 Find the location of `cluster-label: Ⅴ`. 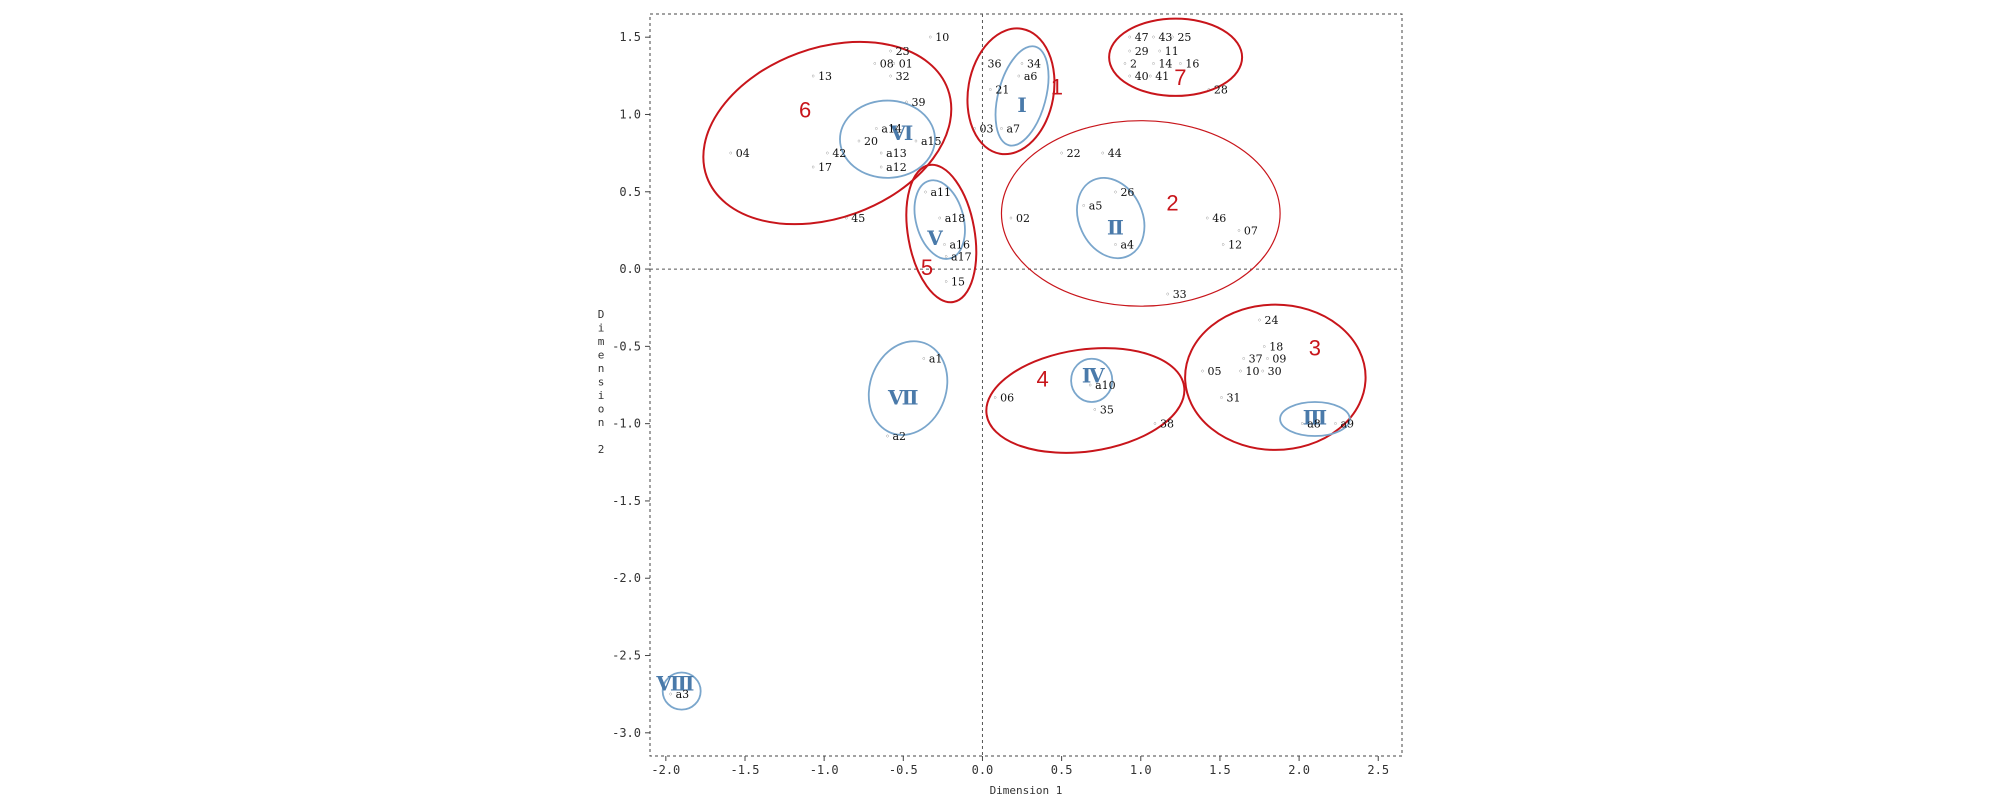

cluster-label: Ⅴ is located at coordinates (934, 238).